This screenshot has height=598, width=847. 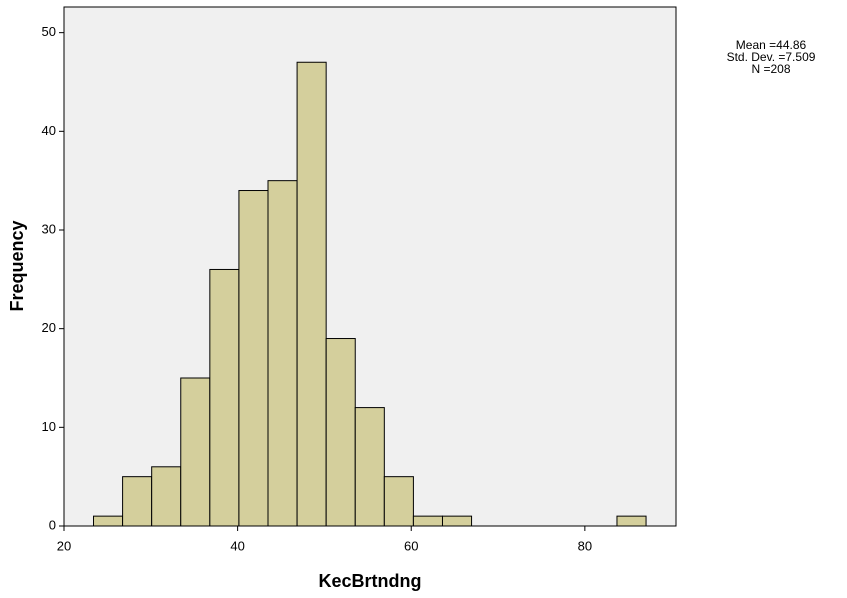 I want to click on x-axis-title: KecBrtndng, so click(x=370, y=581).